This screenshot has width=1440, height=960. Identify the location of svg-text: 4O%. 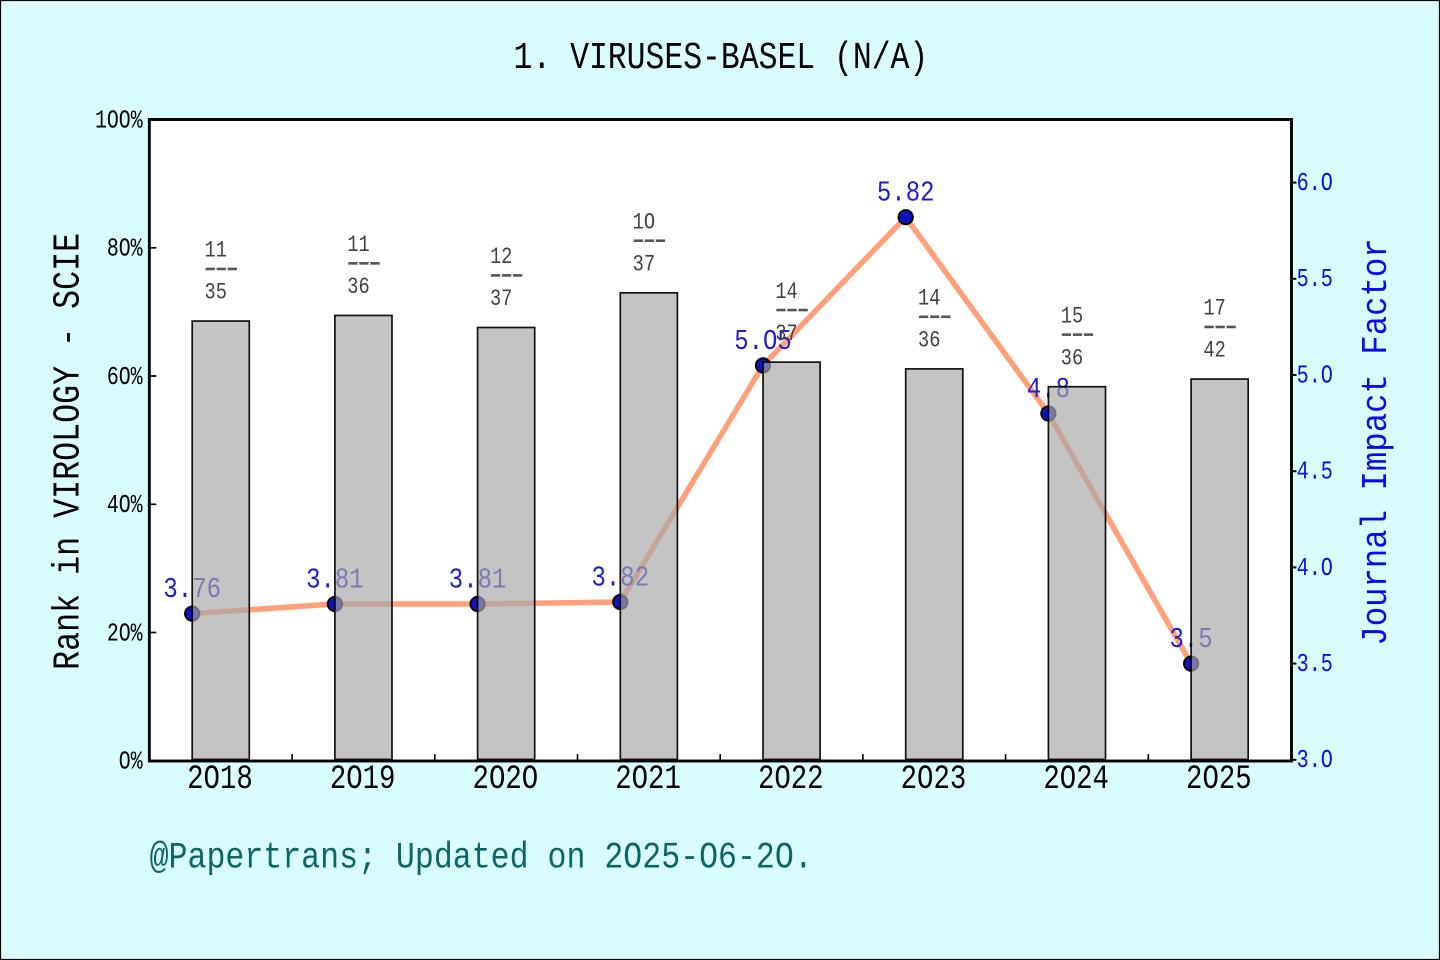
(125, 505).